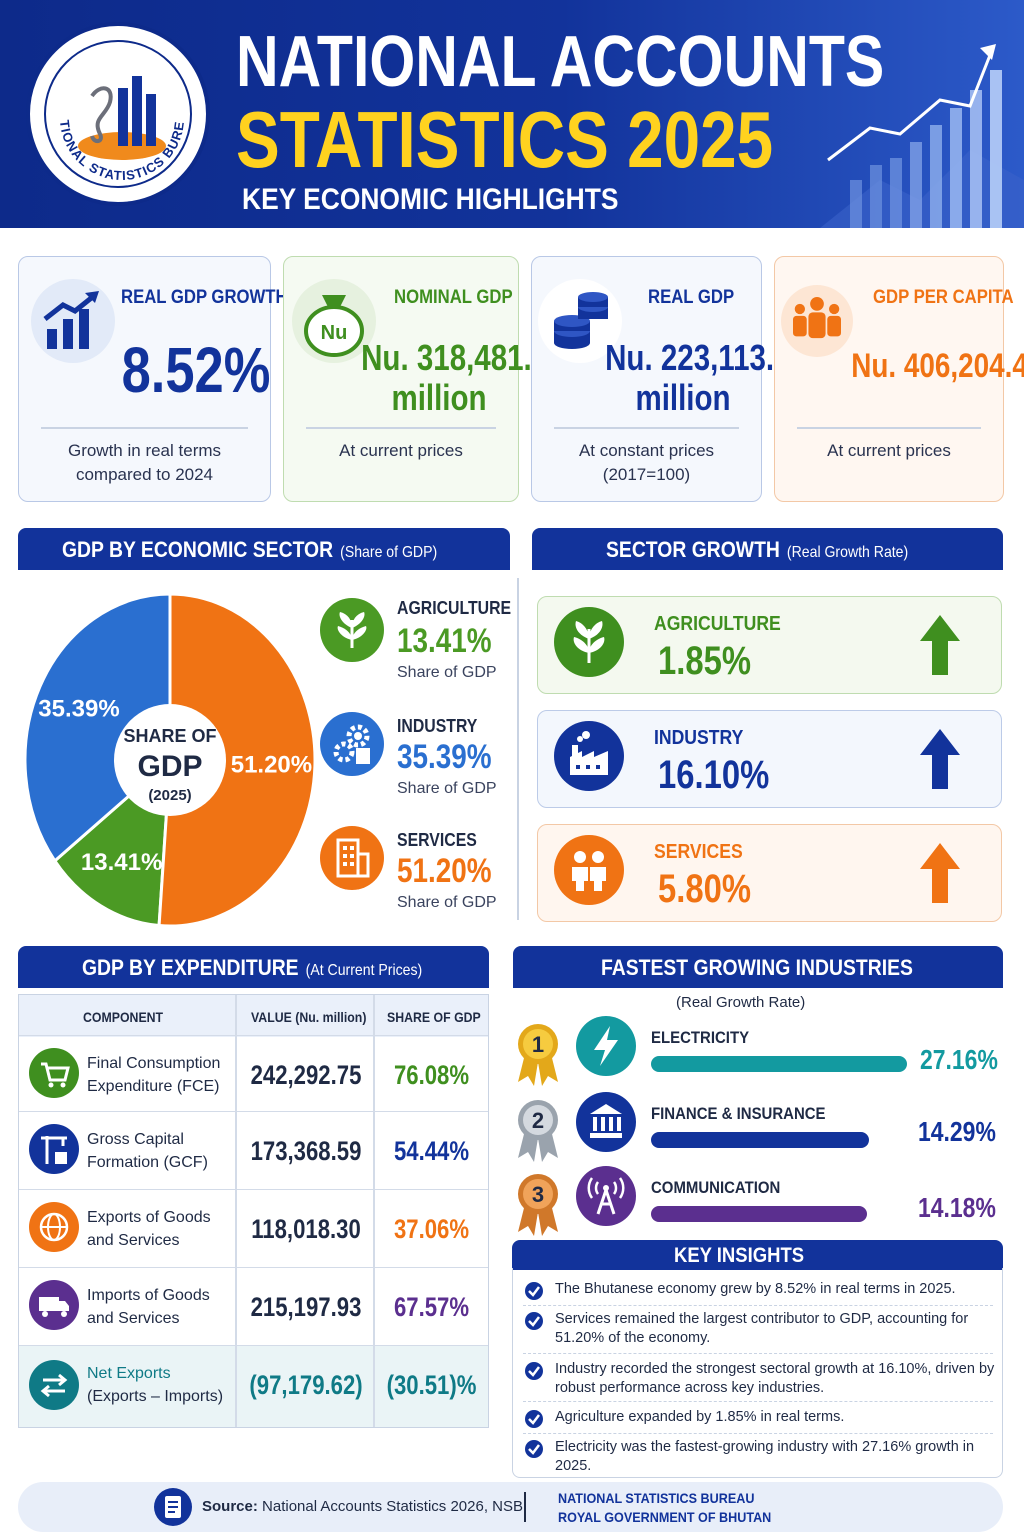 The width and height of the screenshot is (1024, 1536). I want to click on industries-subtitle: (Real Growth Rate), so click(741, 1002).